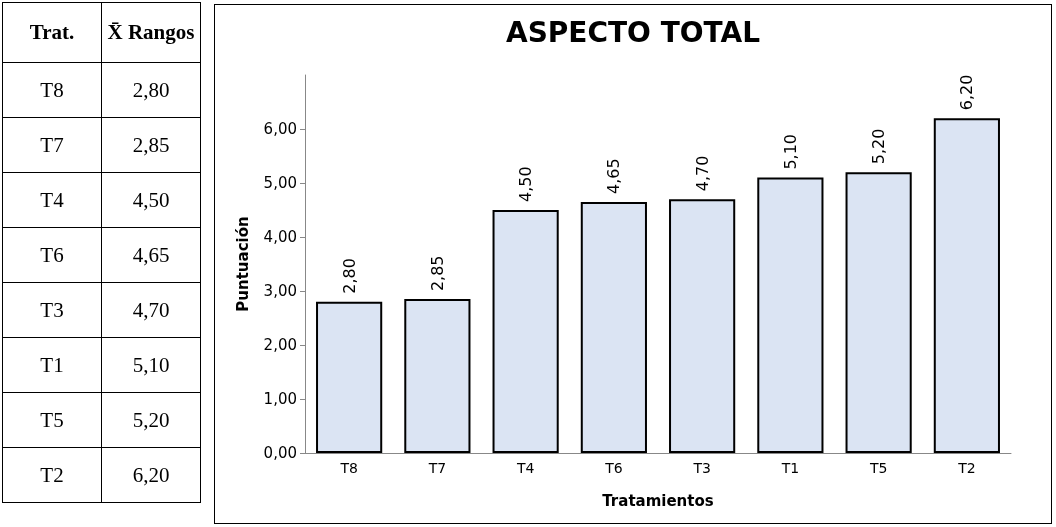 The width and height of the screenshot is (1056, 527). What do you see at coordinates (437, 273) in the screenshot?
I see `data-label: 2,85` at bounding box center [437, 273].